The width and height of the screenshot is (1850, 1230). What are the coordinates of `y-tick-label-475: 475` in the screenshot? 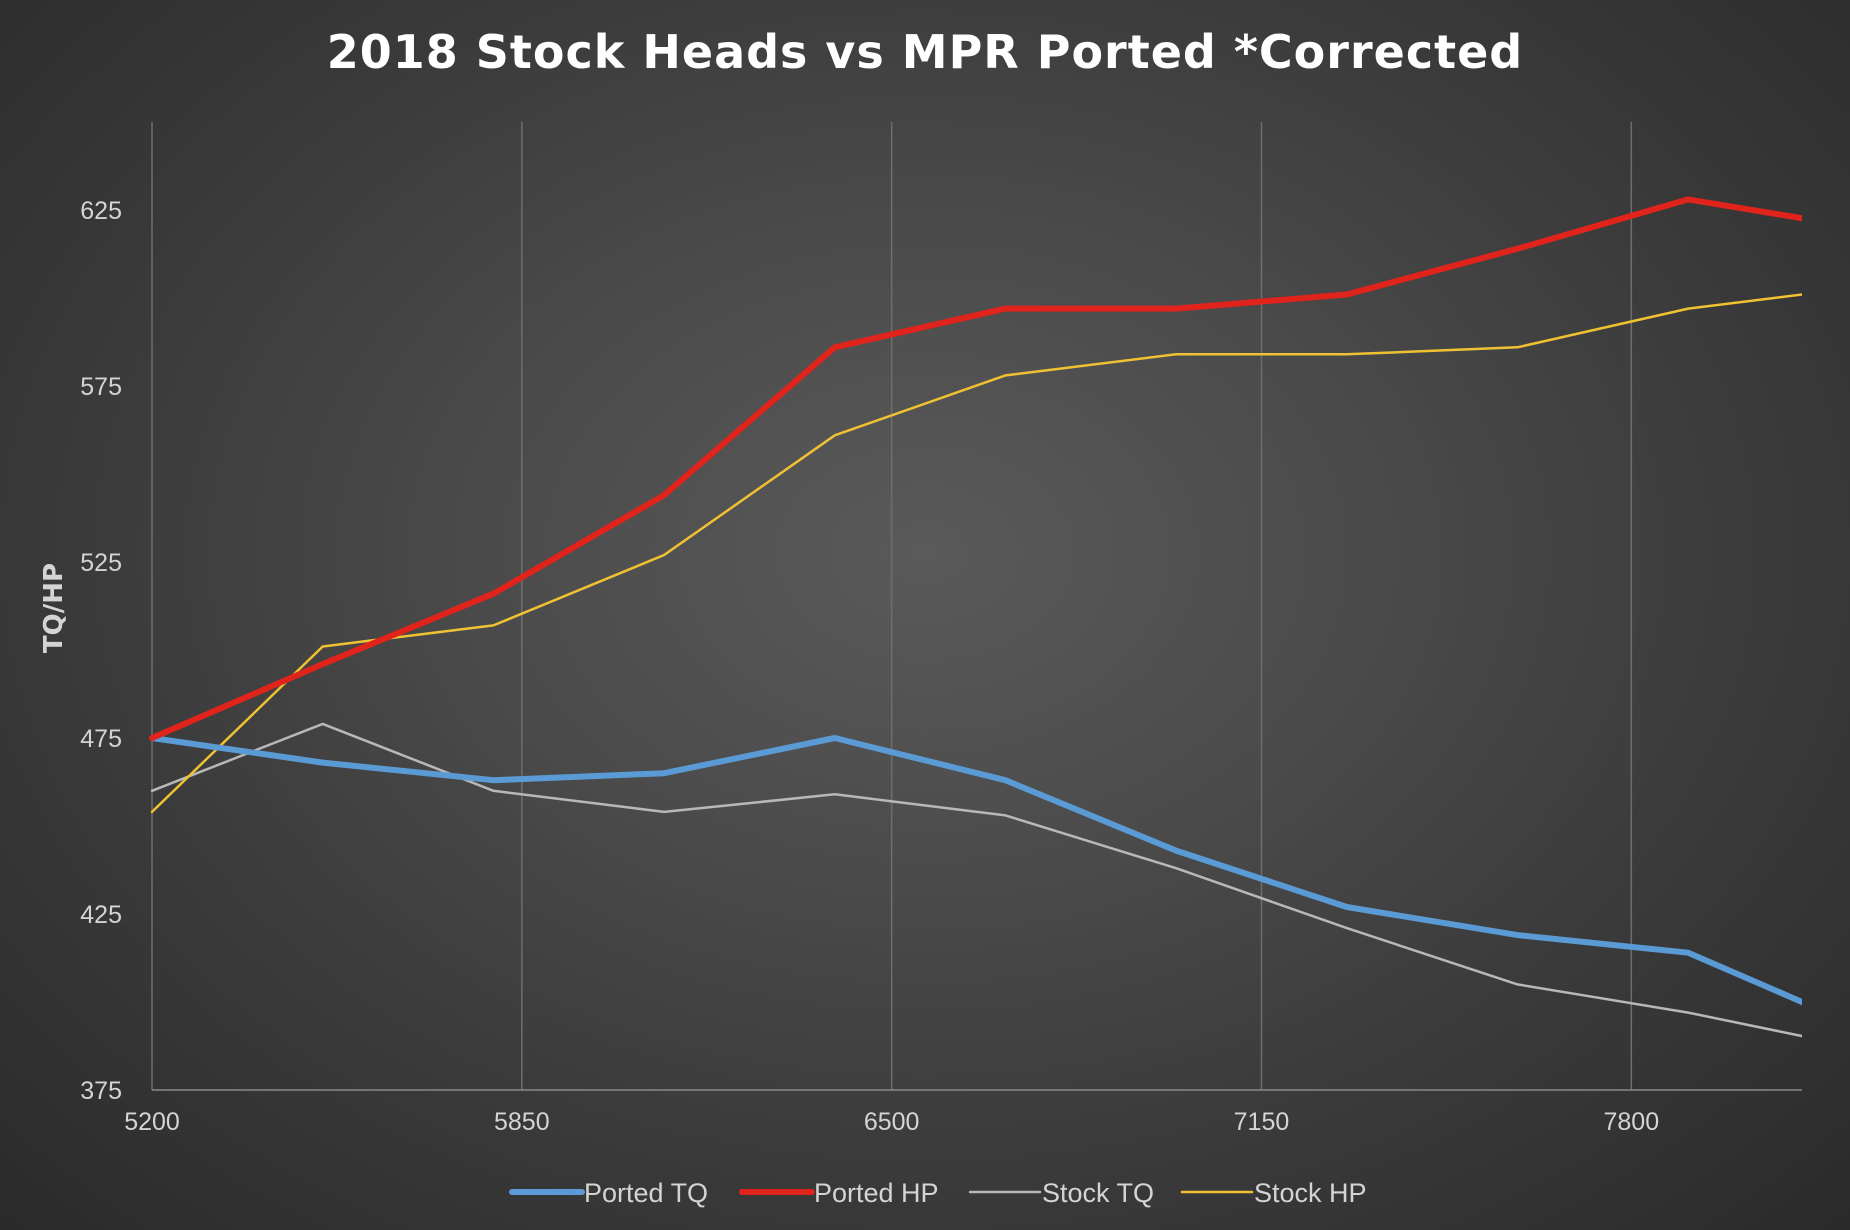 It's located at (101, 739).